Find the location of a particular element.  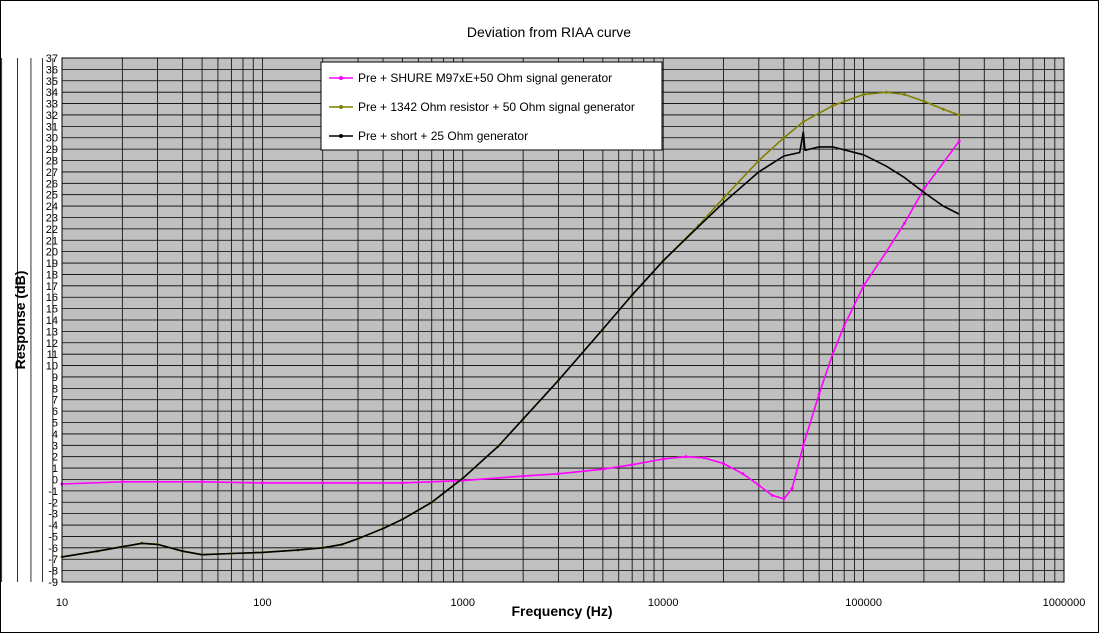

y-tick-label: 30 is located at coordinates (52, 139).